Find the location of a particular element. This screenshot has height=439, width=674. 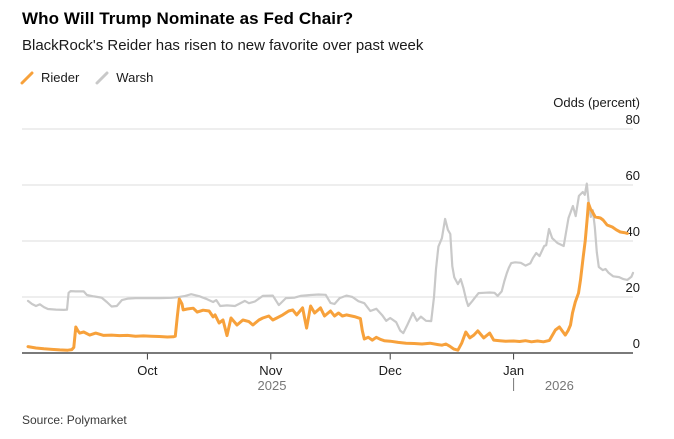

legend-label-warsh: Warsh is located at coordinates (135, 77).